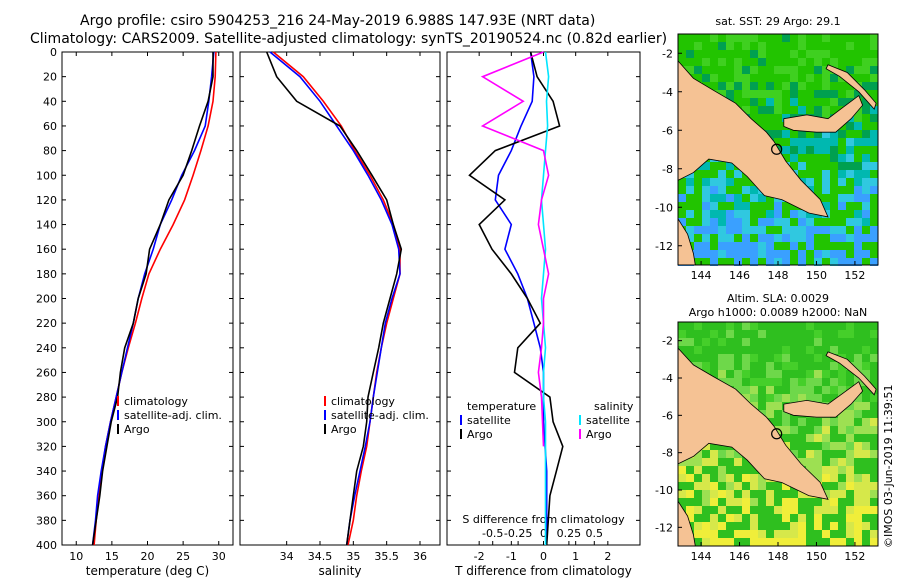  What do you see at coordinates (543, 533) in the screenshot?
I see `s-axis-tick-label: 0` at bounding box center [543, 533].